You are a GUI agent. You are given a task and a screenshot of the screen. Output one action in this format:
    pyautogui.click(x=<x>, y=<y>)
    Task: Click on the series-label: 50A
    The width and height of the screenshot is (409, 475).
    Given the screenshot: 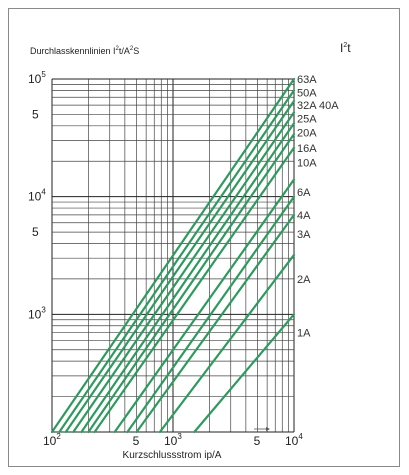 What is the action you would take?
    pyautogui.click(x=307, y=93)
    